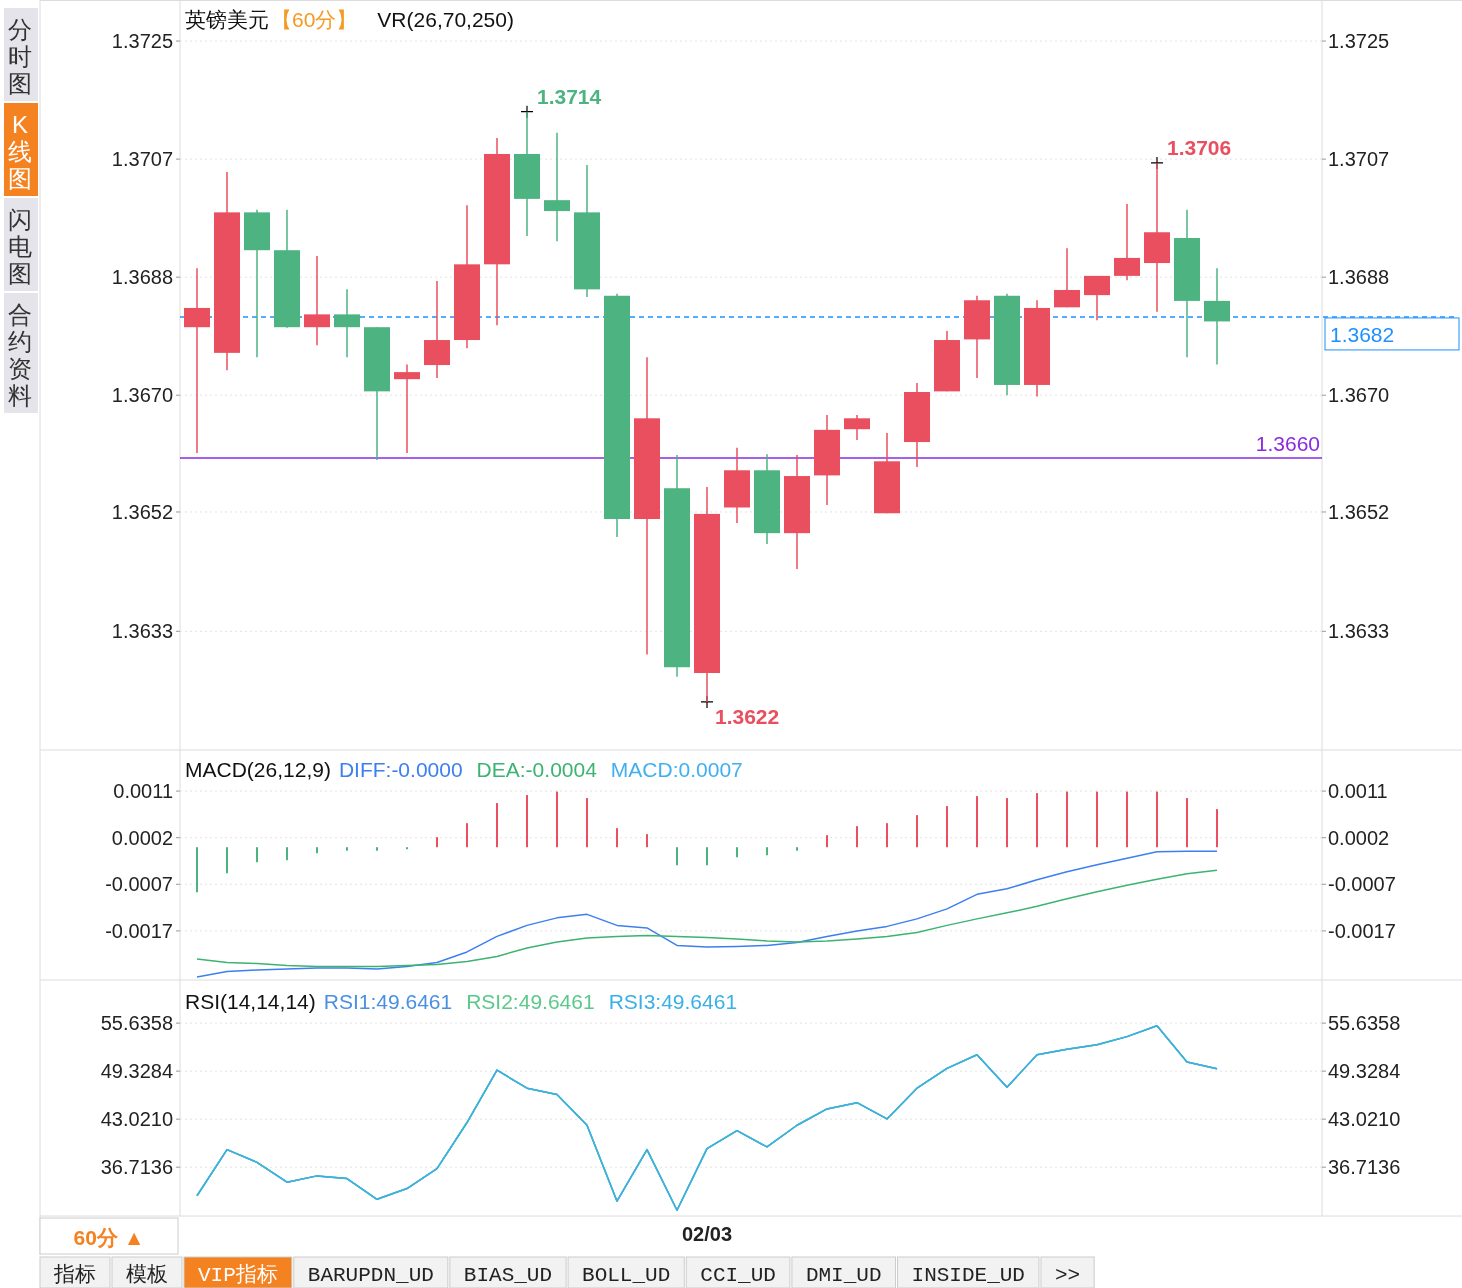 The height and width of the screenshot is (1288, 1462). What do you see at coordinates (1364, 1119) in the screenshot?
I see `y2-tick-label: 43.0210` at bounding box center [1364, 1119].